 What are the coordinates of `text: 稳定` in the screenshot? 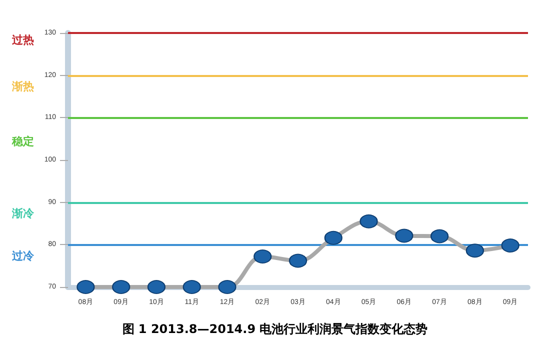 It's located at (22, 141).